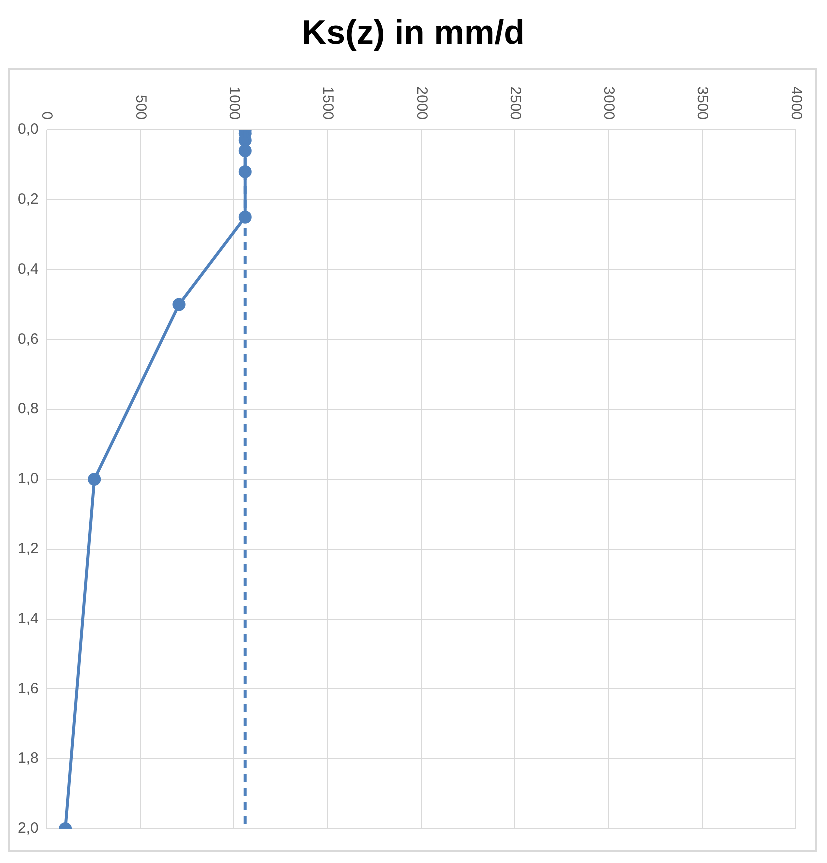  What do you see at coordinates (28, 689) in the screenshot?
I see `y-tick-label: 1,6` at bounding box center [28, 689].